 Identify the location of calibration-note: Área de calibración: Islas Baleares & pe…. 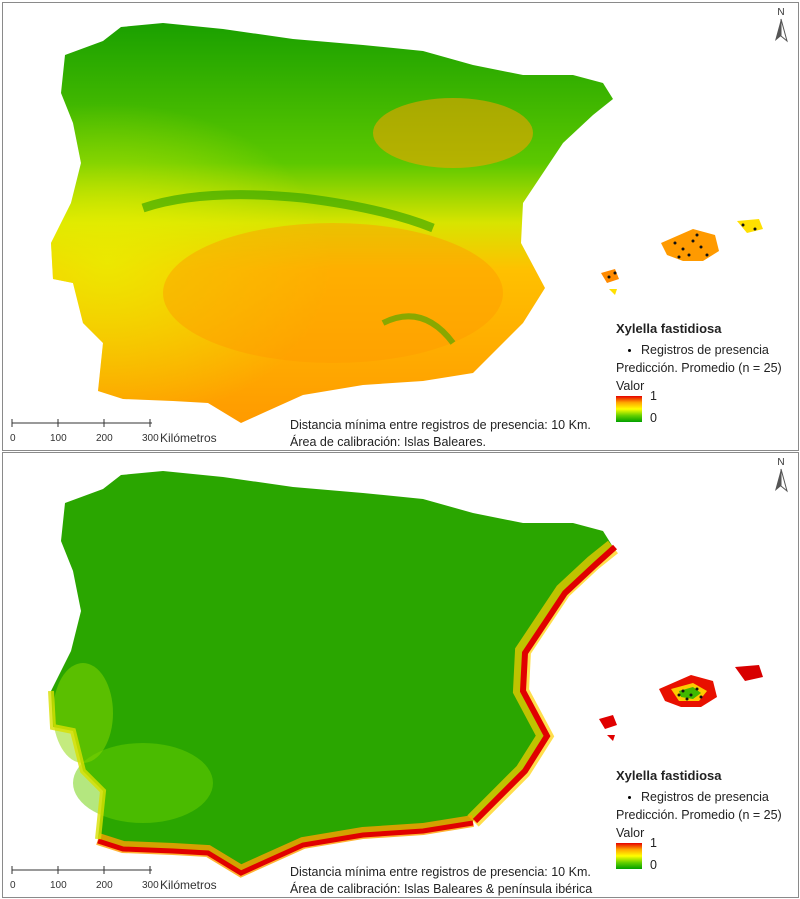
(441, 889).